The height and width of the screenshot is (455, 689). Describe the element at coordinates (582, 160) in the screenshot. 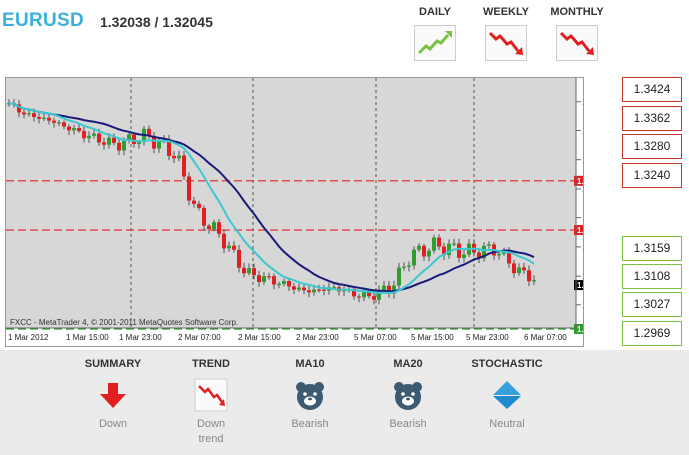

I see `y-tick-label: 1.32980` at that location.